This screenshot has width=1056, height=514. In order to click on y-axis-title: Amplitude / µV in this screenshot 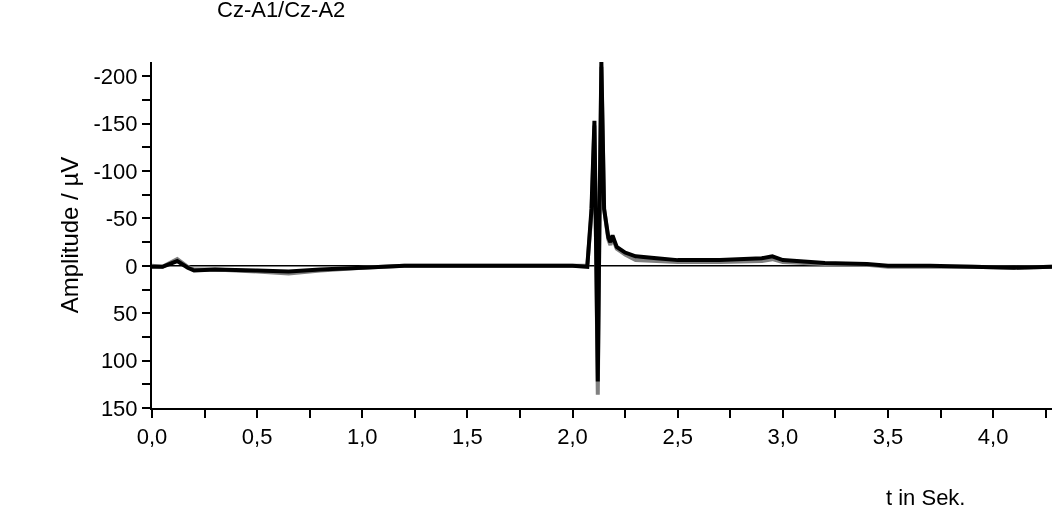, I will do `click(70, 235)`.